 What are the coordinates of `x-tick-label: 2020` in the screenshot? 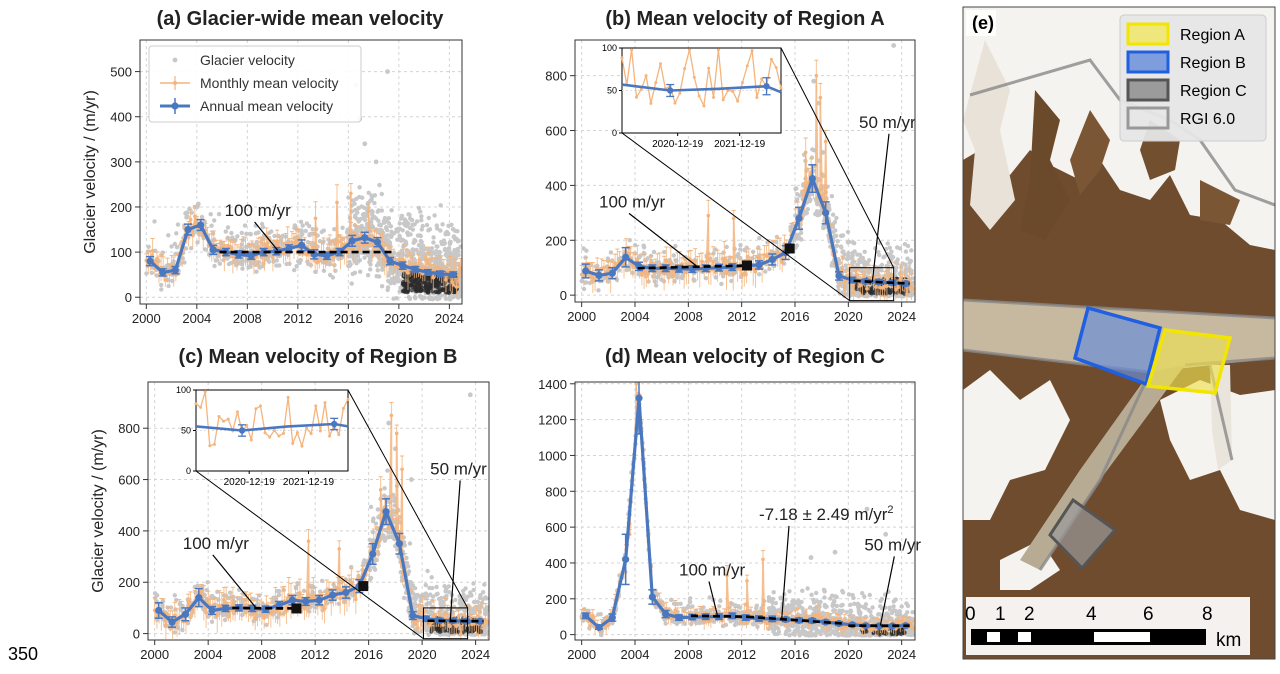 It's located at (848, 316).